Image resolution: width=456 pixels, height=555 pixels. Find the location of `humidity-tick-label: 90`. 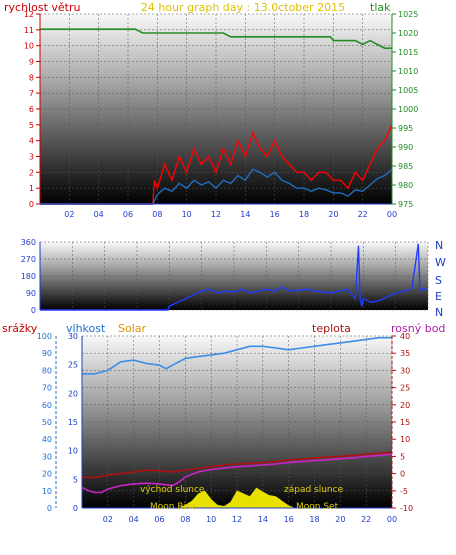

humidity-tick-label: 90 is located at coordinates (47, 353).